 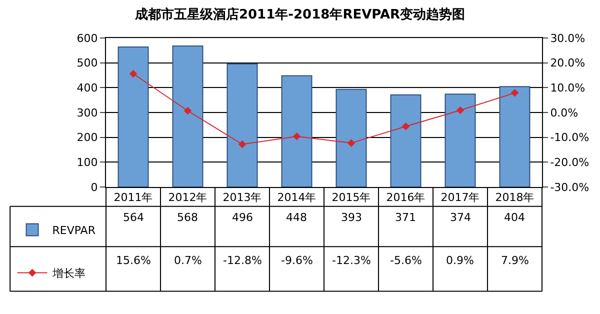 I want to click on y-tick-label: 200, so click(x=87, y=137).